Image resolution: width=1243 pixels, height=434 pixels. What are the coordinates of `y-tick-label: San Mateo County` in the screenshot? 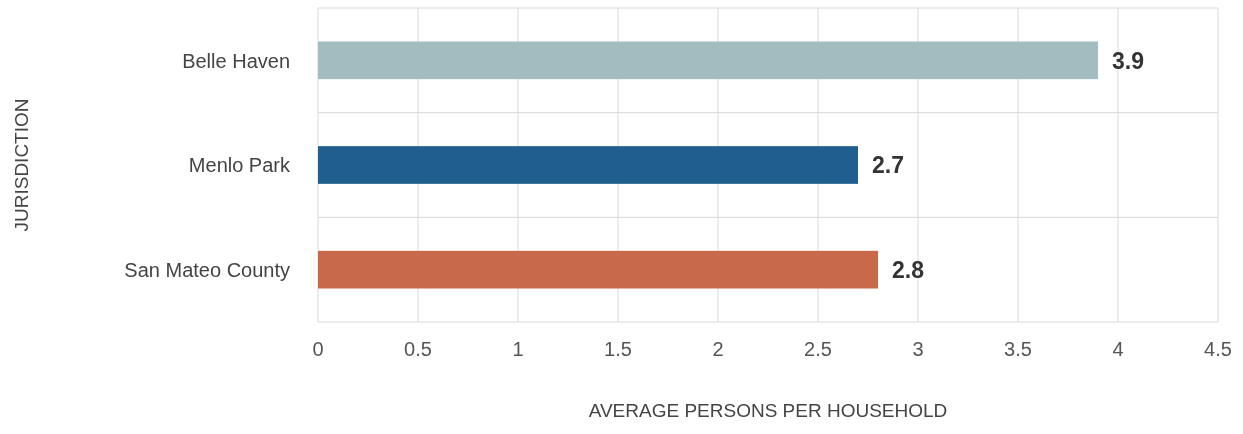 It's located at (207, 269).